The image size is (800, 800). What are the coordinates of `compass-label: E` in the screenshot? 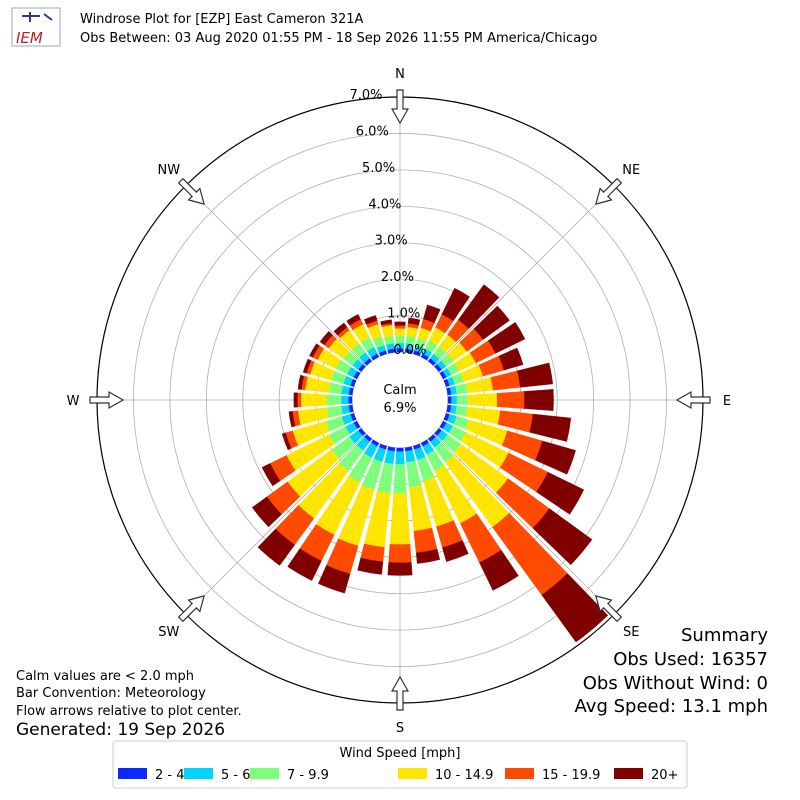 It's located at (727, 401).